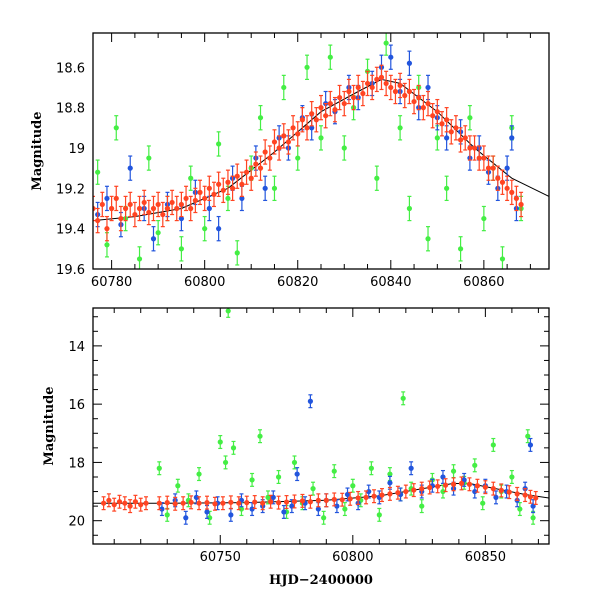  What do you see at coordinates (76, 522) in the screenshot?
I see `y-tick-label: 20` at bounding box center [76, 522].